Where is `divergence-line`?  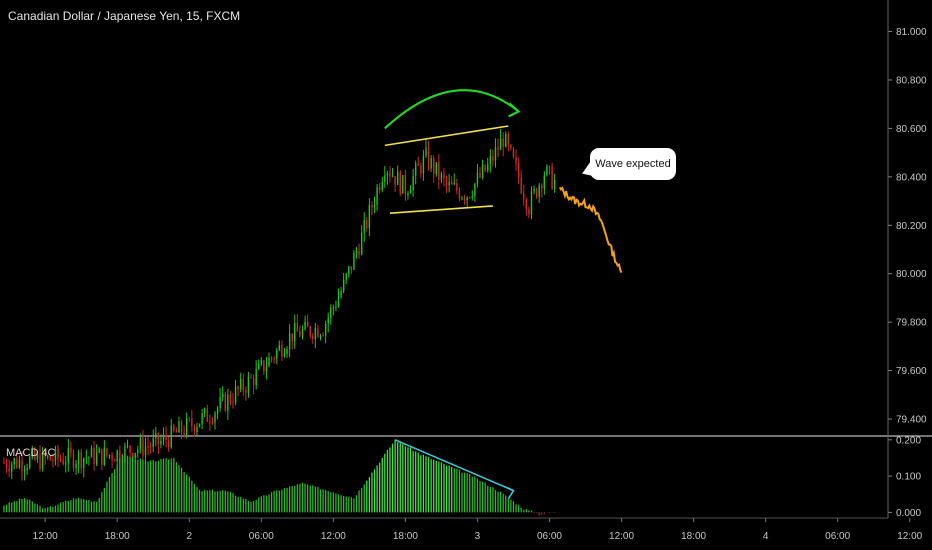 divergence-line is located at coordinates (454, 465).